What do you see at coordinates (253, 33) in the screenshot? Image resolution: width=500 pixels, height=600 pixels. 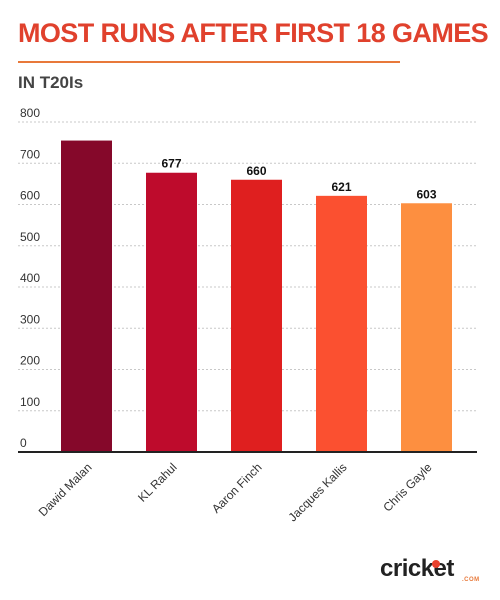 I see `chart-title: MOST RUNS AFTER FIRST 18 GAMES` at bounding box center [253, 33].